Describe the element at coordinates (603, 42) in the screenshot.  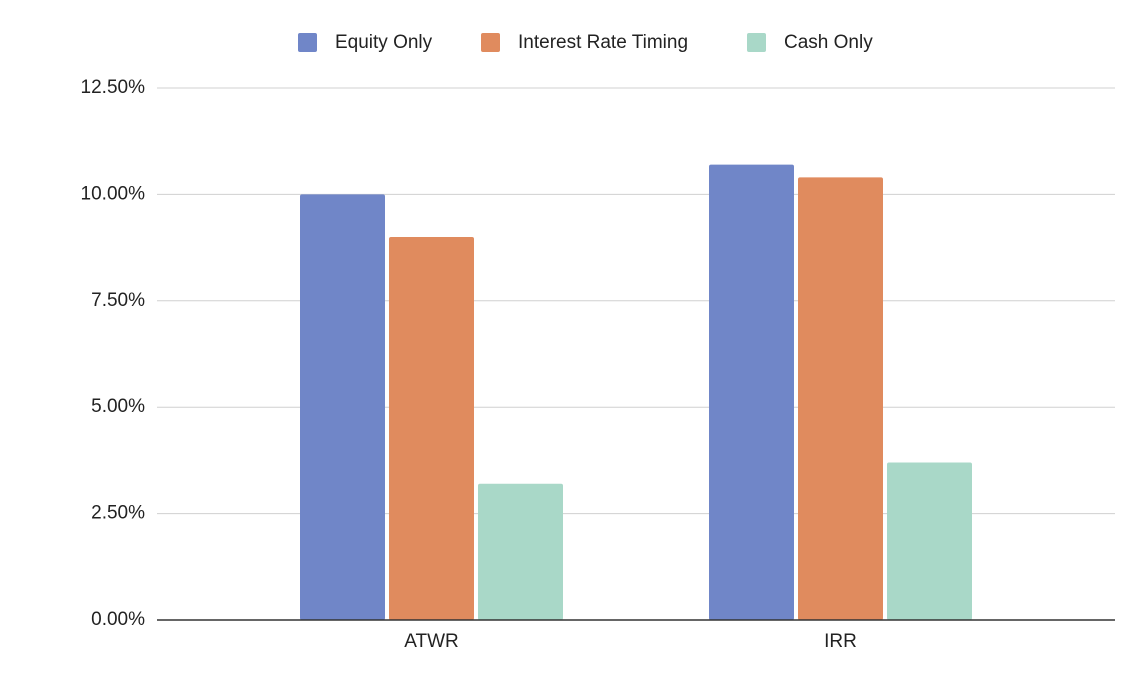
I see `legend-label: Interest Rate Timing` at that location.